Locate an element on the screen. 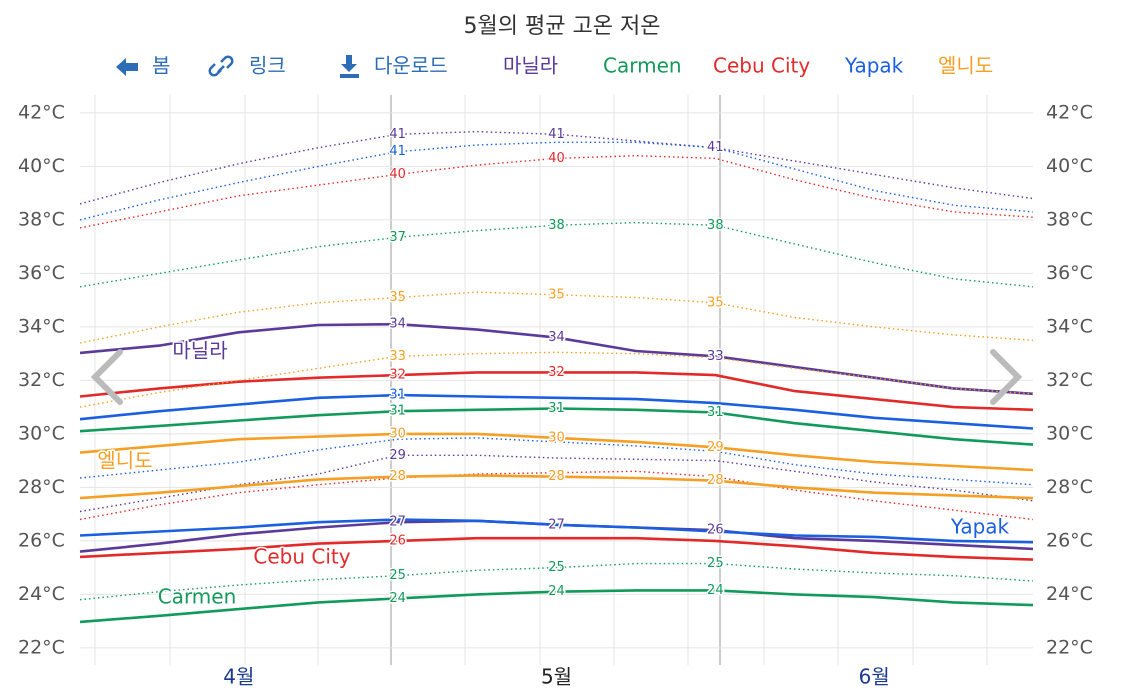 This screenshot has height=694, width=1125. legend: 마닐라 Carmen Cebu City Yapak 엘니도 is located at coordinates (748, 66).